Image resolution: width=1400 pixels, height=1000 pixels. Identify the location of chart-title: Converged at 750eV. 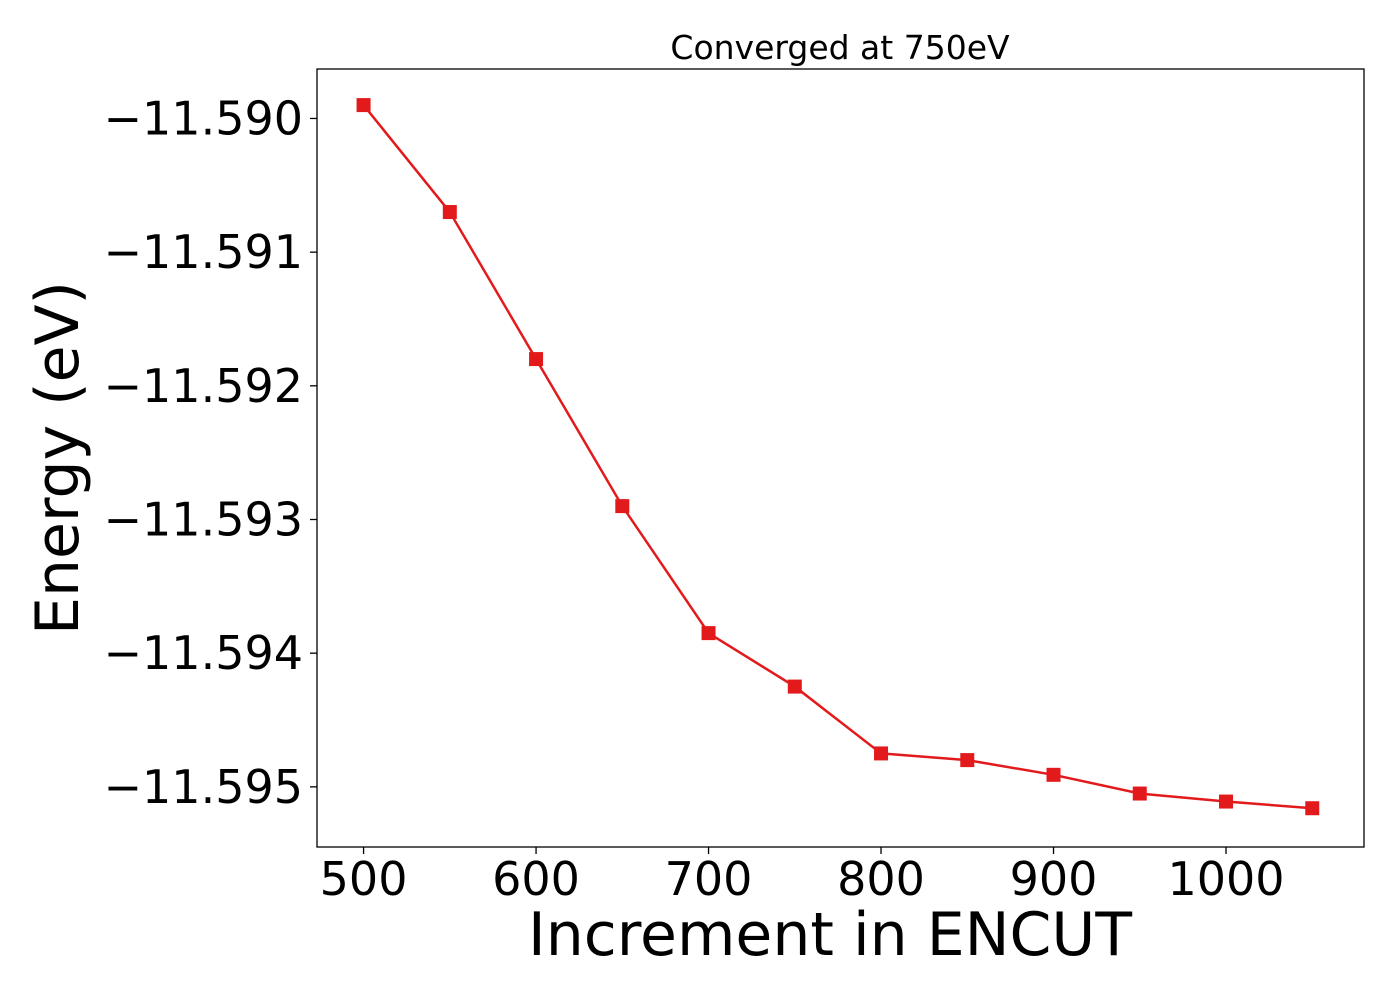
(840, 47).